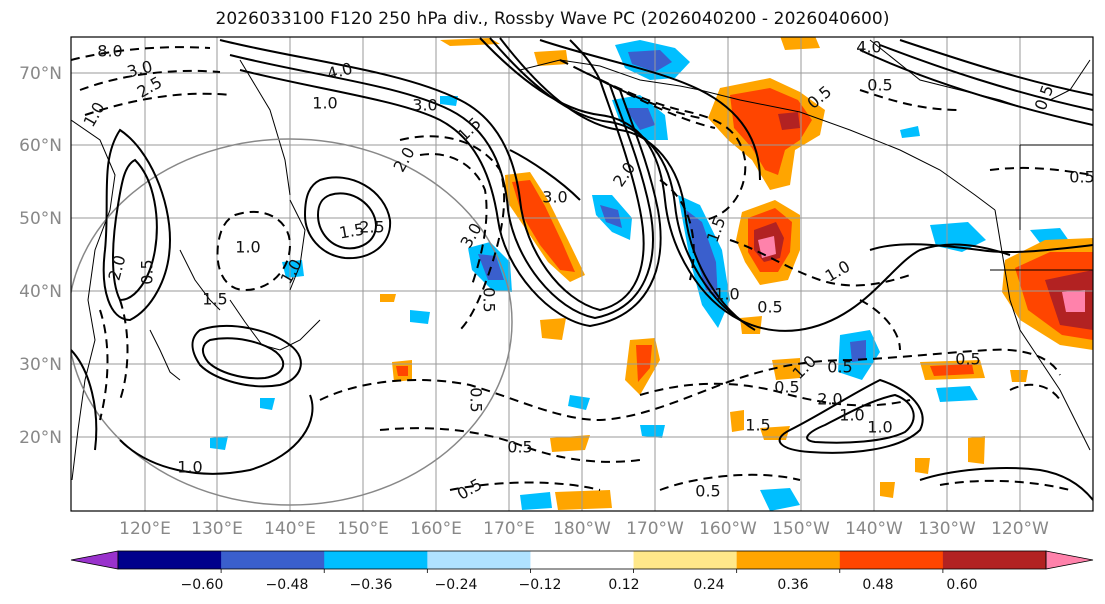 Image resolution: width=1105 pixels, height=604 pixels. I want to click on colorbar-extend-max, so click(1069, 560).